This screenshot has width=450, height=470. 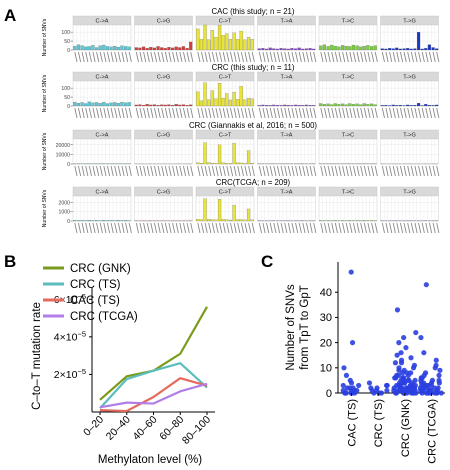 I want to click on bar-t-g, so click(x=408, y=105).